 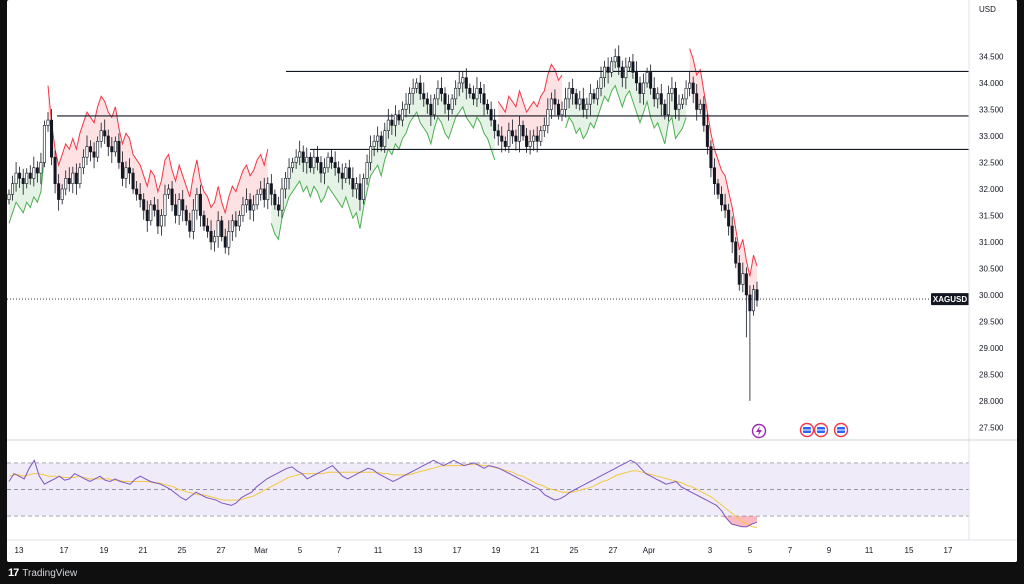 I want to click on rsi-ma-line, so click(x=383, y=495).